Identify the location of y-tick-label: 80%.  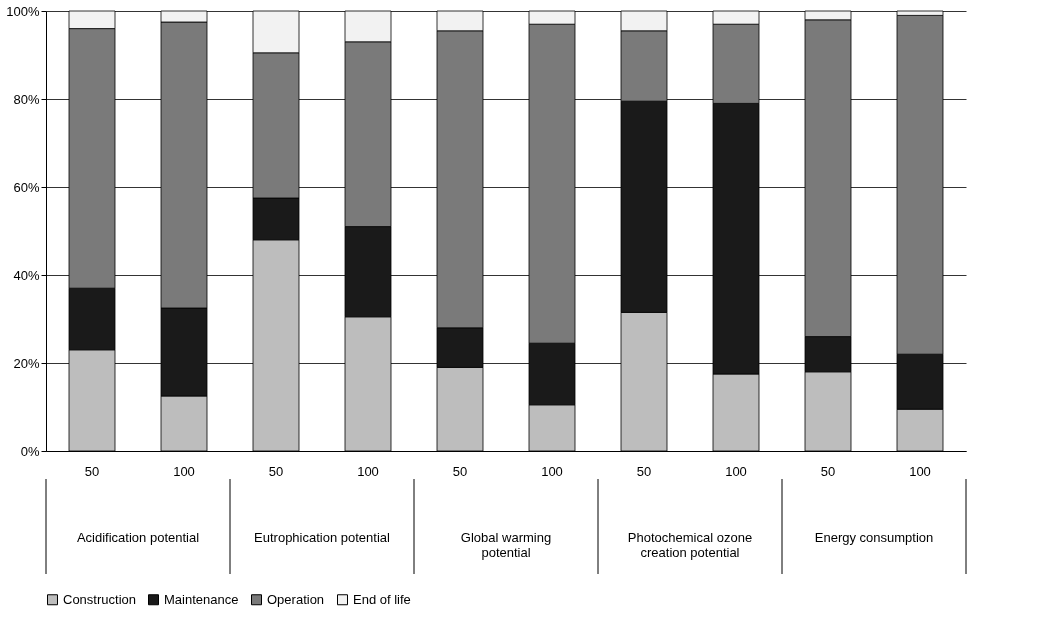
(26, 99).